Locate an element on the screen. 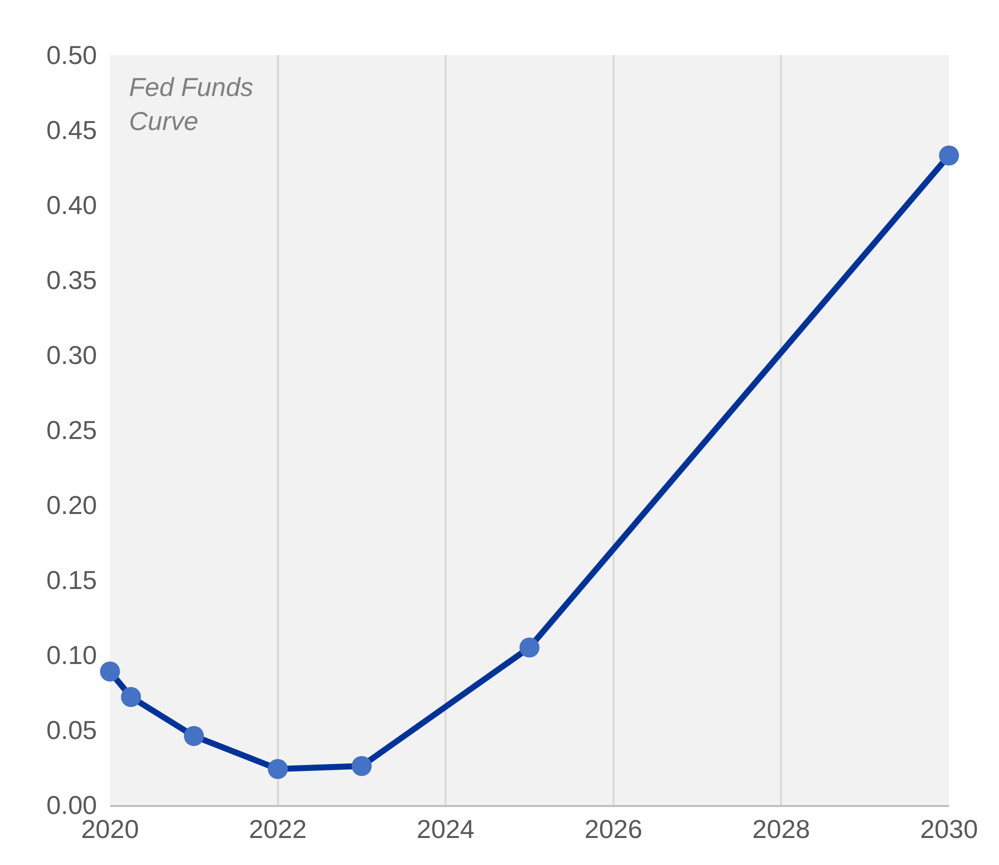 The image size is (999, 865). y-tick-label: 0.35 is located at coordinates (71, 280).